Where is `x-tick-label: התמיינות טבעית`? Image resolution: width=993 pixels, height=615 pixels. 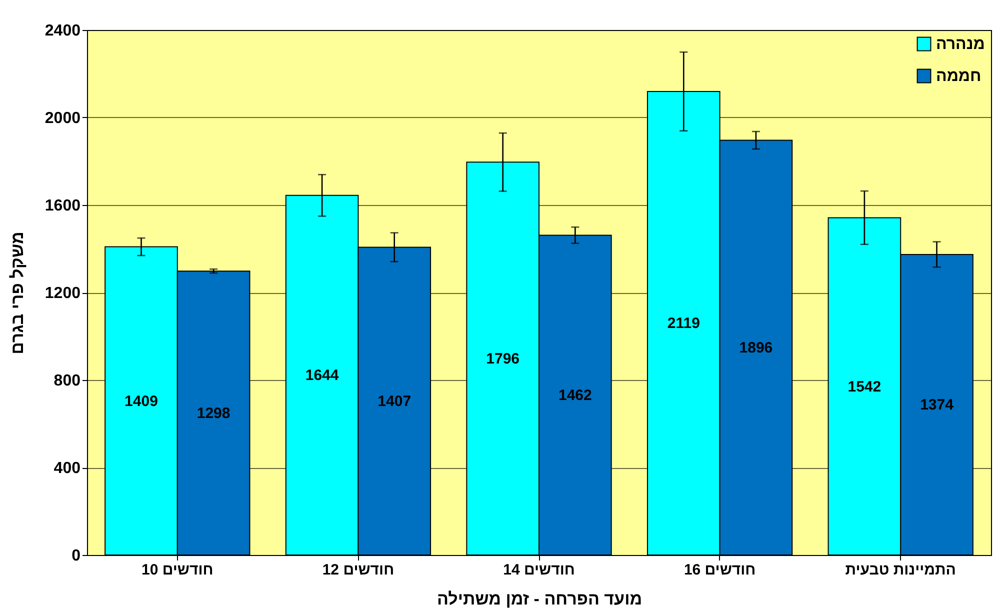
x-tick-label: התמיינות טבעית is located at coordinates (900, 570).